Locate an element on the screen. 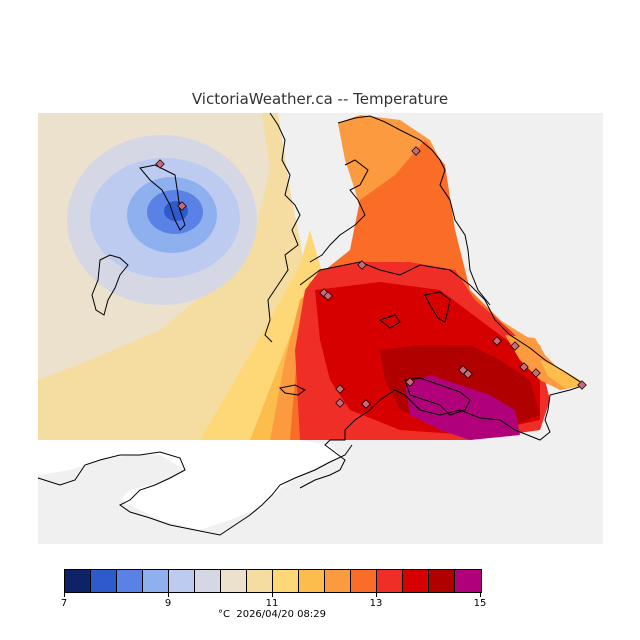  contour-band-east-yellow is located at coordinates (562, 374).